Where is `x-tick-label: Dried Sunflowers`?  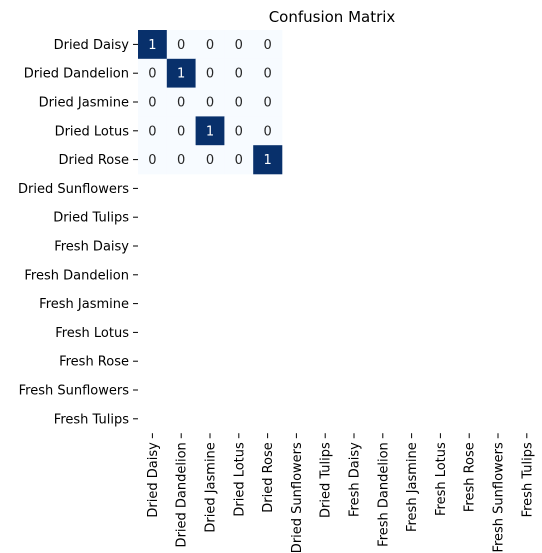
x-tick-label: Dried Sunflowers is located at coordinates (297, 497).